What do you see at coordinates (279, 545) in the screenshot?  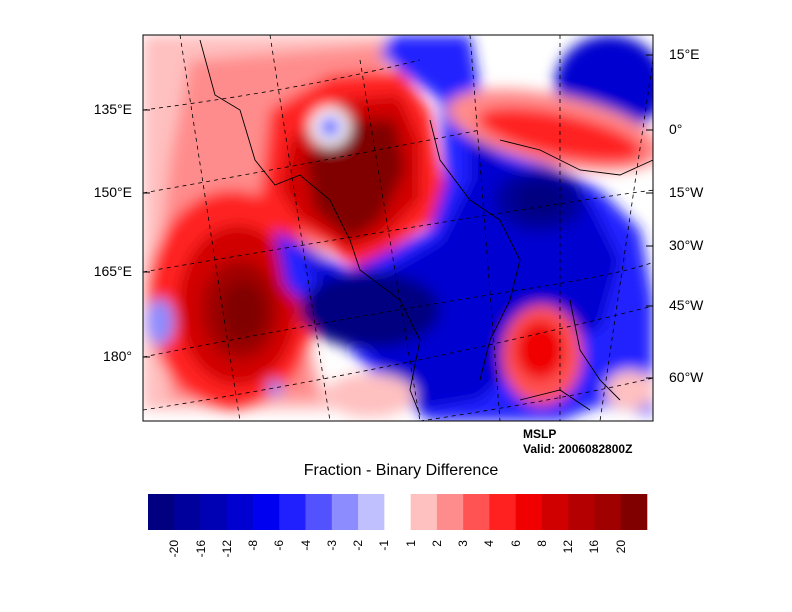 I see `colorbar-label: -6` at bounding box center [279, 545].